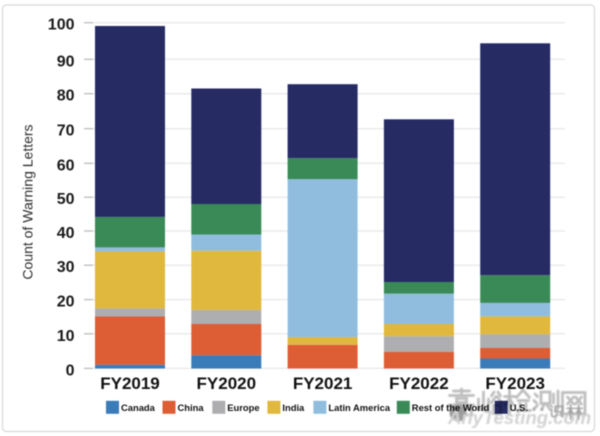  I want to click on svg-text: Count of Warning Letters, so click(28, 201).